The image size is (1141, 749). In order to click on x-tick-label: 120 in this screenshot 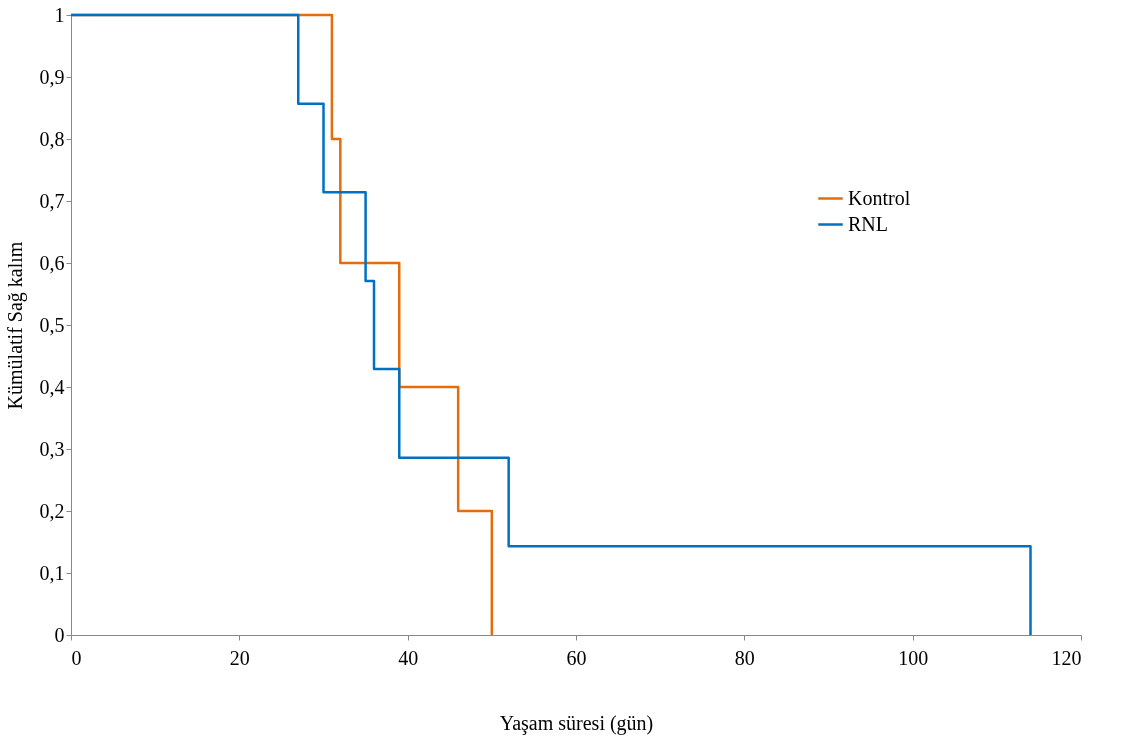, I will do `click(1066, 657)`.